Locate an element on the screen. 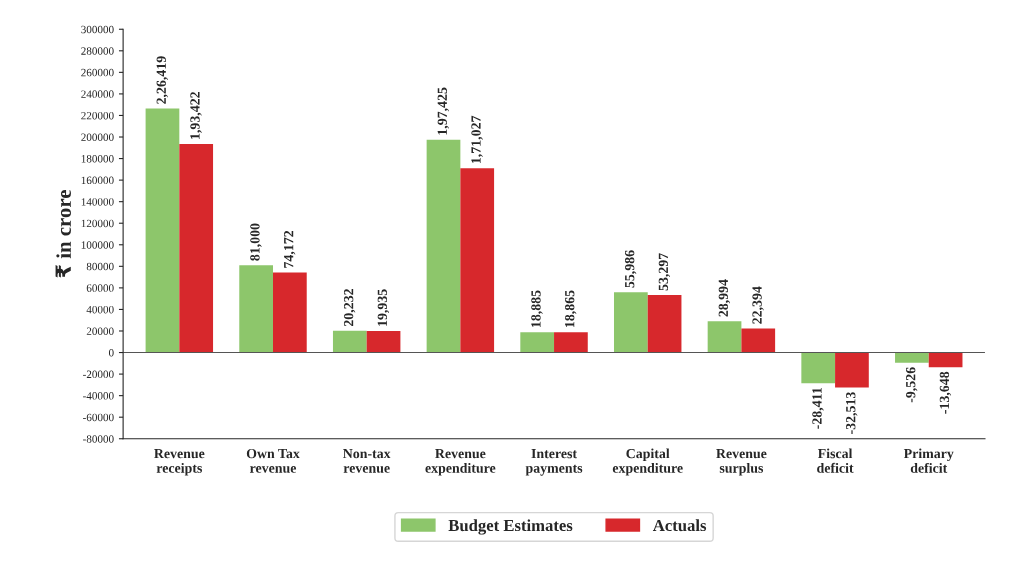  y-tick-label: 280000 is located at coordinates (97, 51).